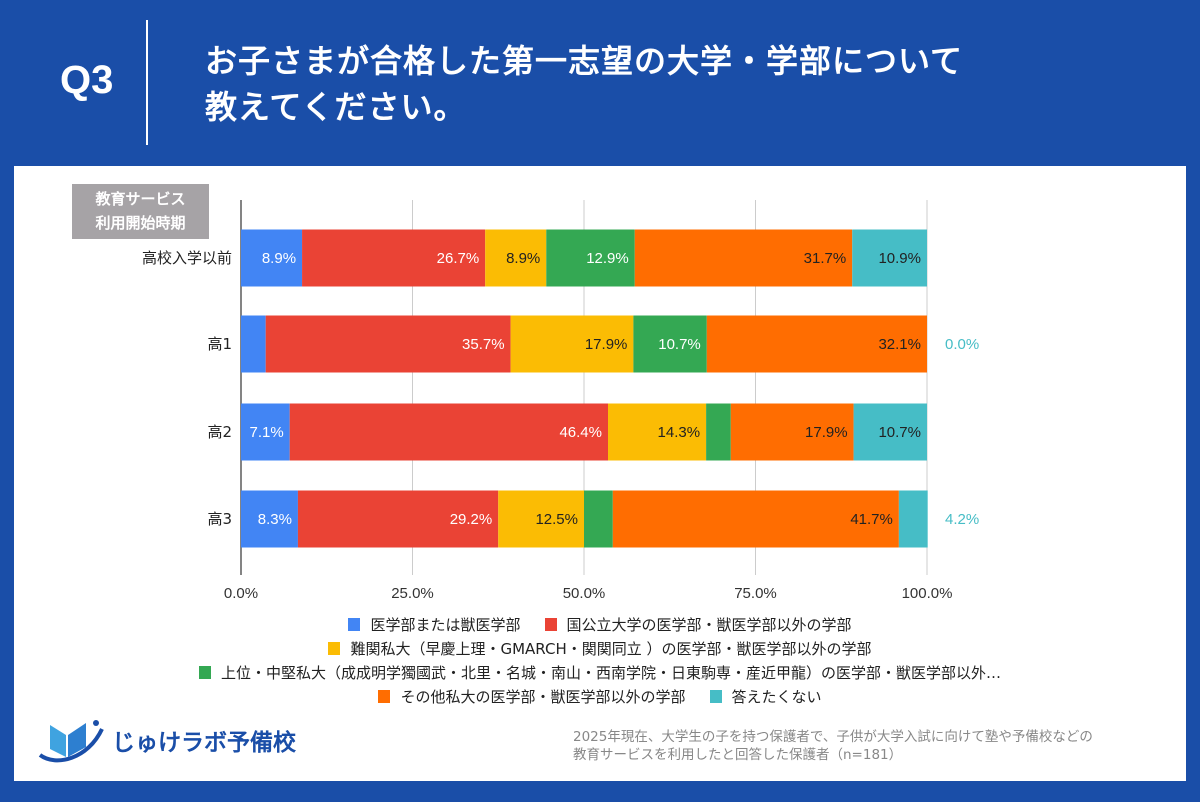 This screenshot has width=1200, height=802. I want to click on legend-item: 医学部または獣医学部, so click(434, 624).